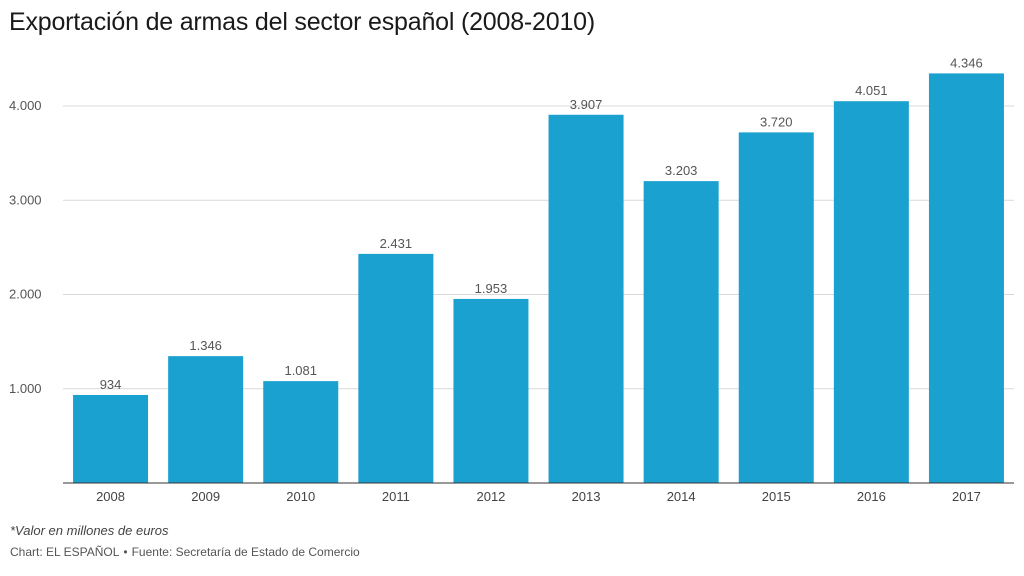 This screenshot has width=1024, height=576. What do you see at coordinates (205, 496) in the screenshot?
I see `x-tick-label: 2009` at bounding box center [205, 496].